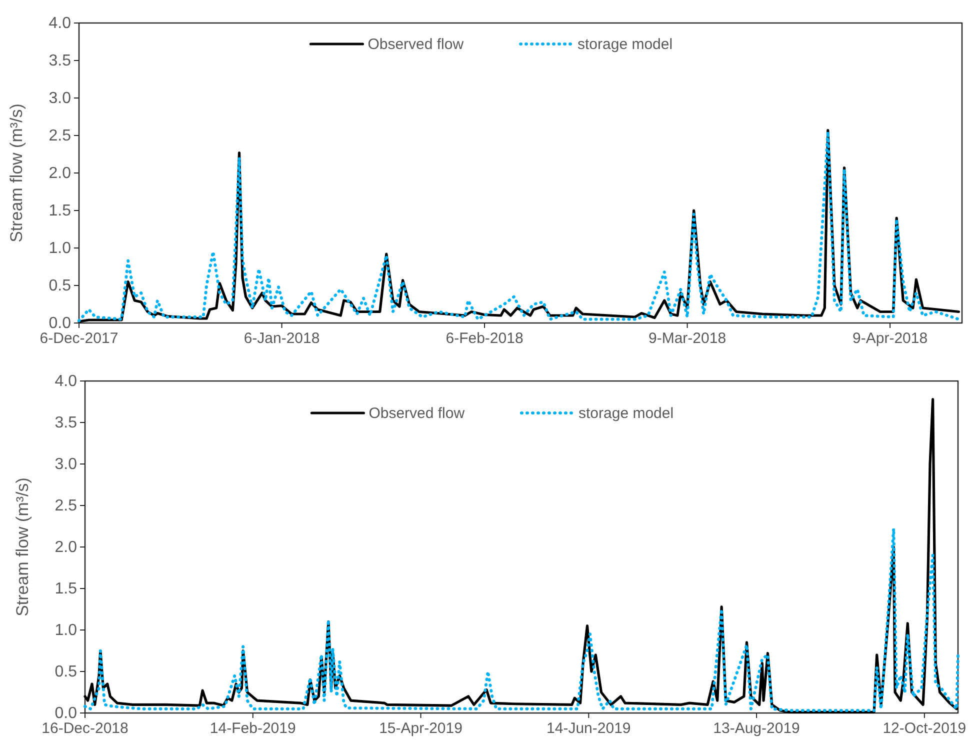 This screenshot has height=743, width=975. I want to click on x-tick-label: 6-Feb-2018, so click(485, 338).